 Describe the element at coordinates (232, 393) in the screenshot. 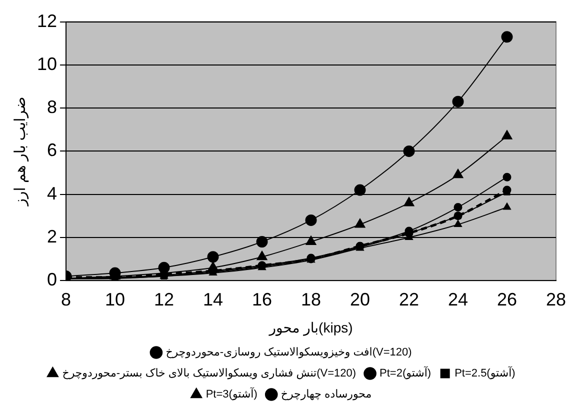

I see `legend-label: Pt=3(آشتو)` at that location.